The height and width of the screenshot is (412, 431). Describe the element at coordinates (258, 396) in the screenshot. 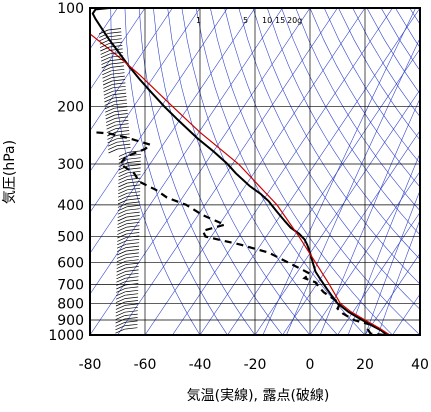

I see `x-axis-title: 気温(実線), 露点(破線)` at that location.